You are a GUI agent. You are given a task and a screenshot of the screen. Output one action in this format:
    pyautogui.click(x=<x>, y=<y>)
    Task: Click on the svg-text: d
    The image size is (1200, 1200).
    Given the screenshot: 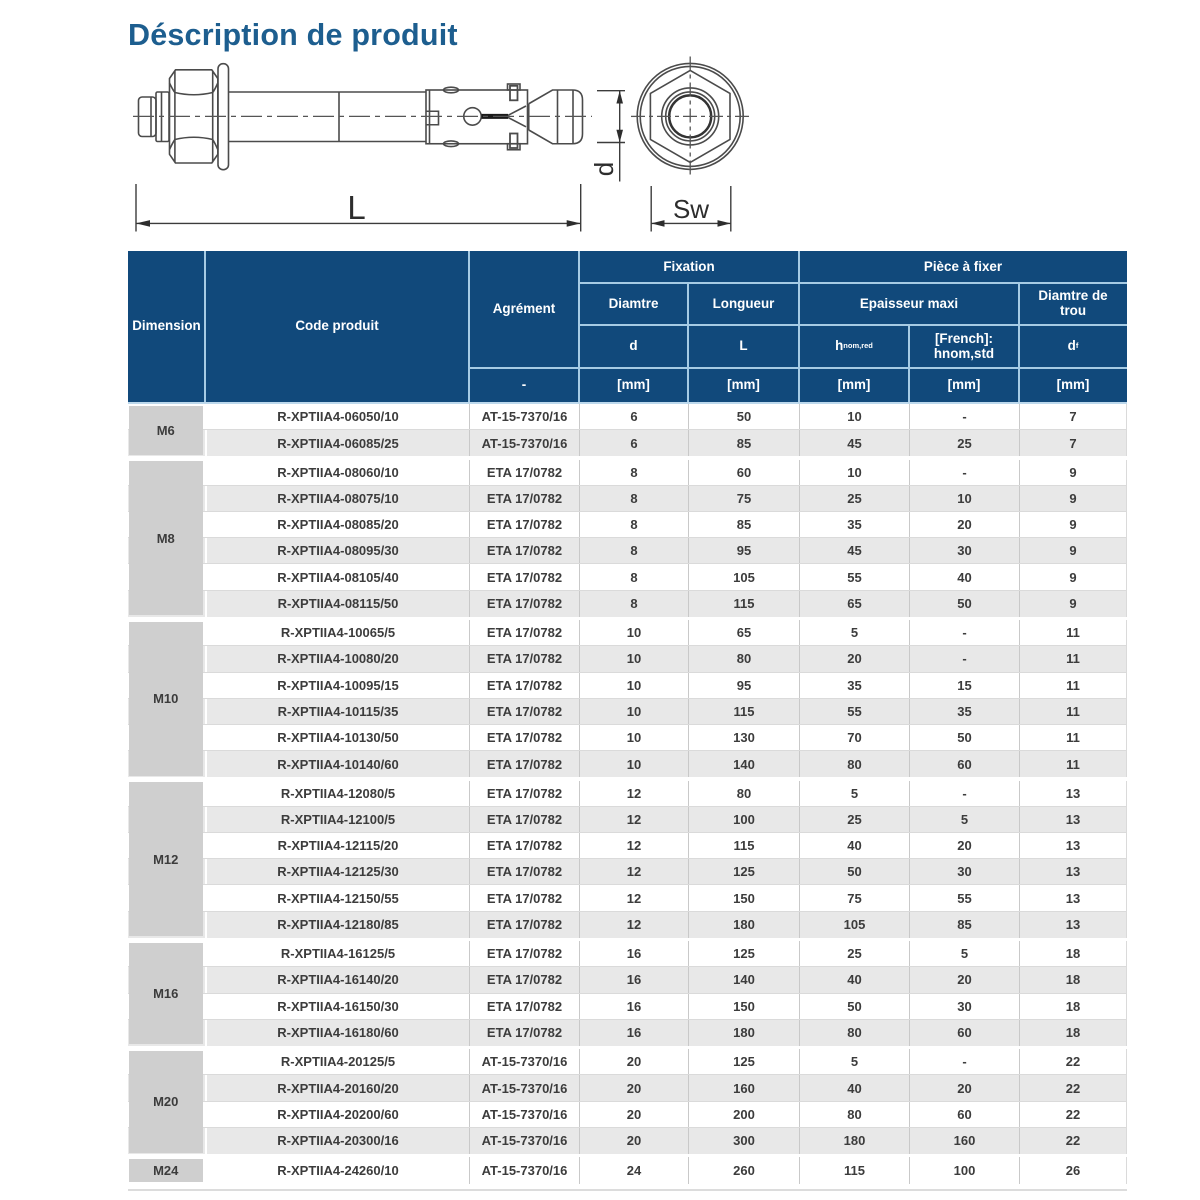 What is the action you would take?
    pyautogui.click(x=604, y=169)
    